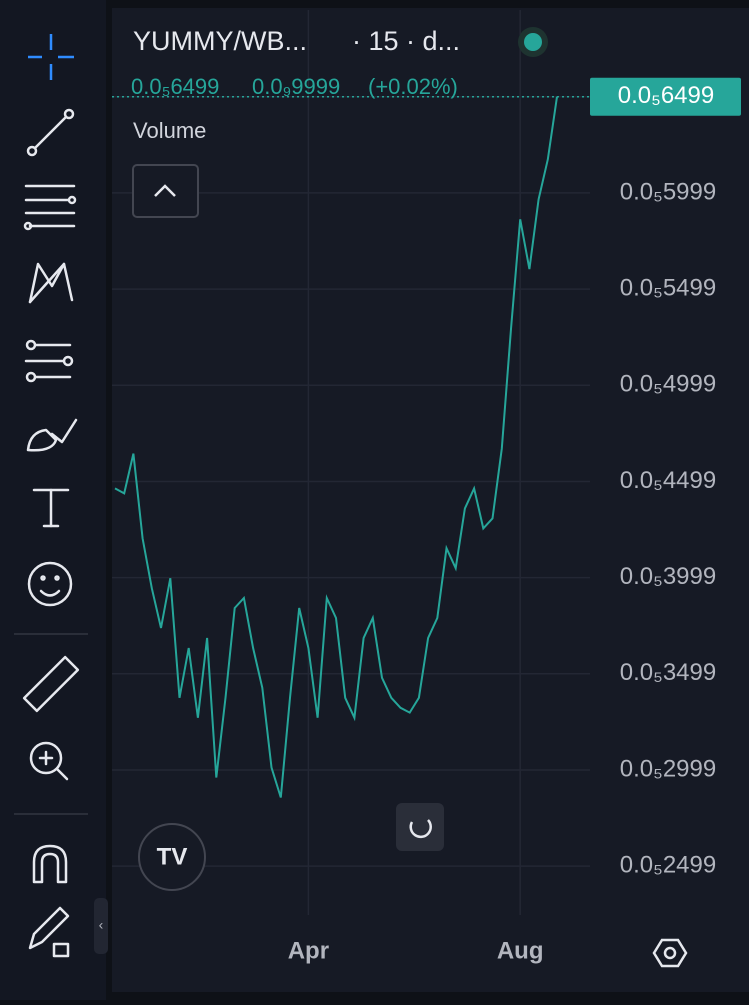  I want to click on crosshair-tool, so click(51, 57).